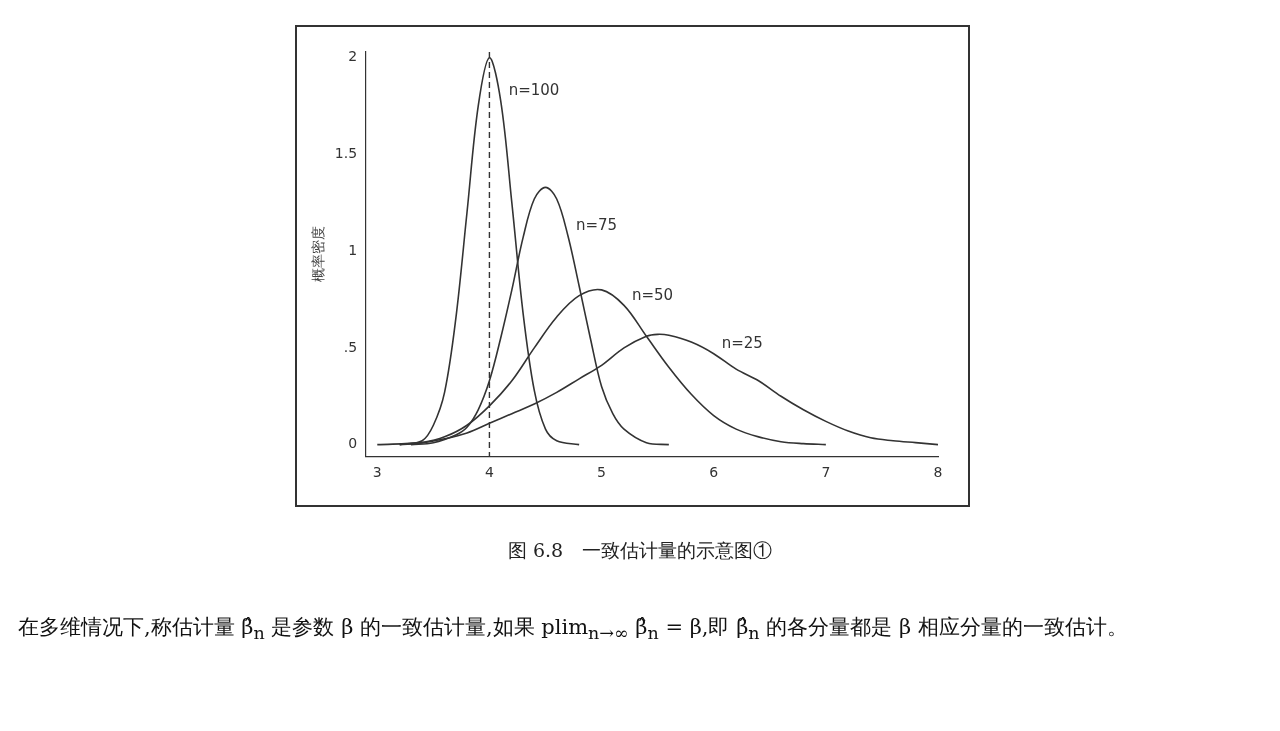 The width and height of the screenshot is (1280, 731). I want to click on y-tick-label: 0, so click(353, 443).